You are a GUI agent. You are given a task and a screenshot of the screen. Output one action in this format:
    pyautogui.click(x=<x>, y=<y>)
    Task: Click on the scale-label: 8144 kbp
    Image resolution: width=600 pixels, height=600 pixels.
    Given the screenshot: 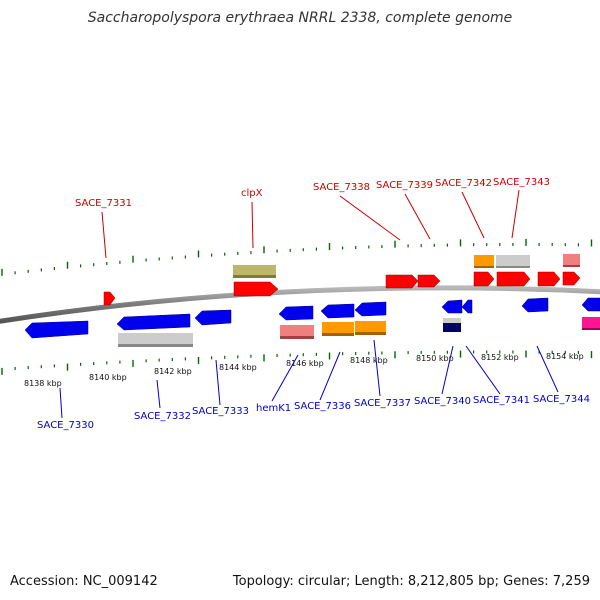 What is the action you would take?
    pyautogui.click(x=238, y=367)
    